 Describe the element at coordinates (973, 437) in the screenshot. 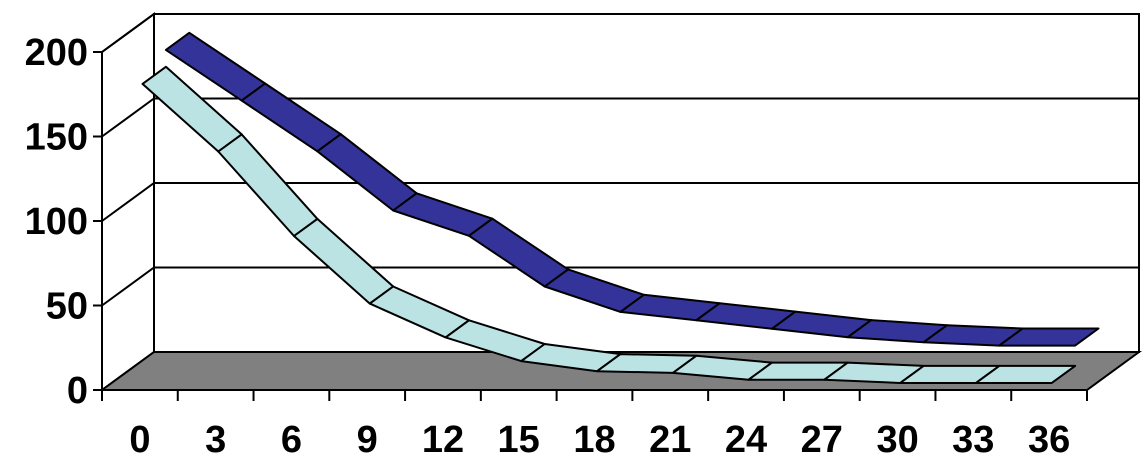

I see `x-tick-label: 33` at that location.